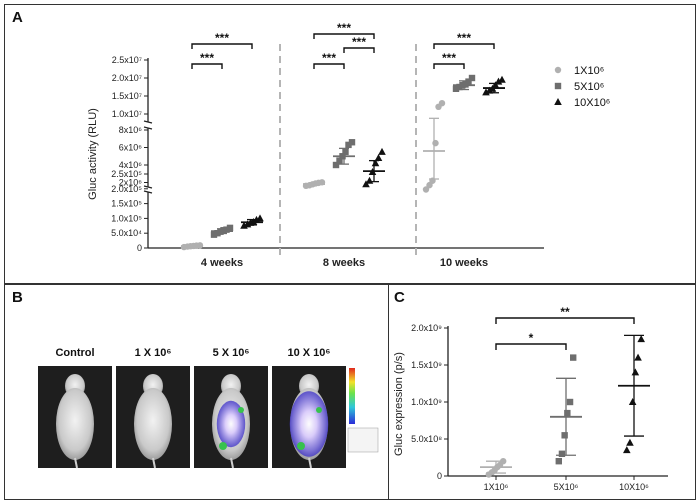 The height and width of the screenshot is (504, 700). I want to click on y-tick-label: 5.0x10⁴, so click(126, 233).